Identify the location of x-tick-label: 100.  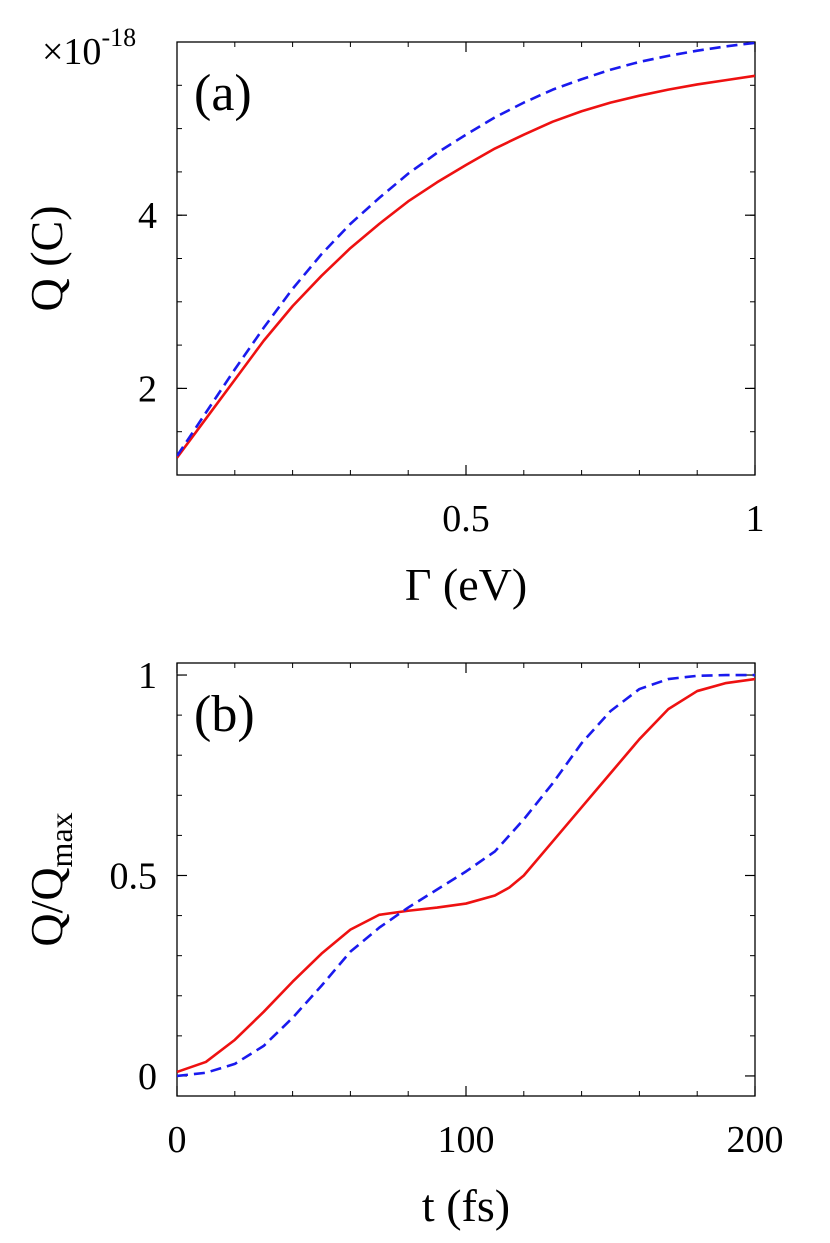
(466, 1140).